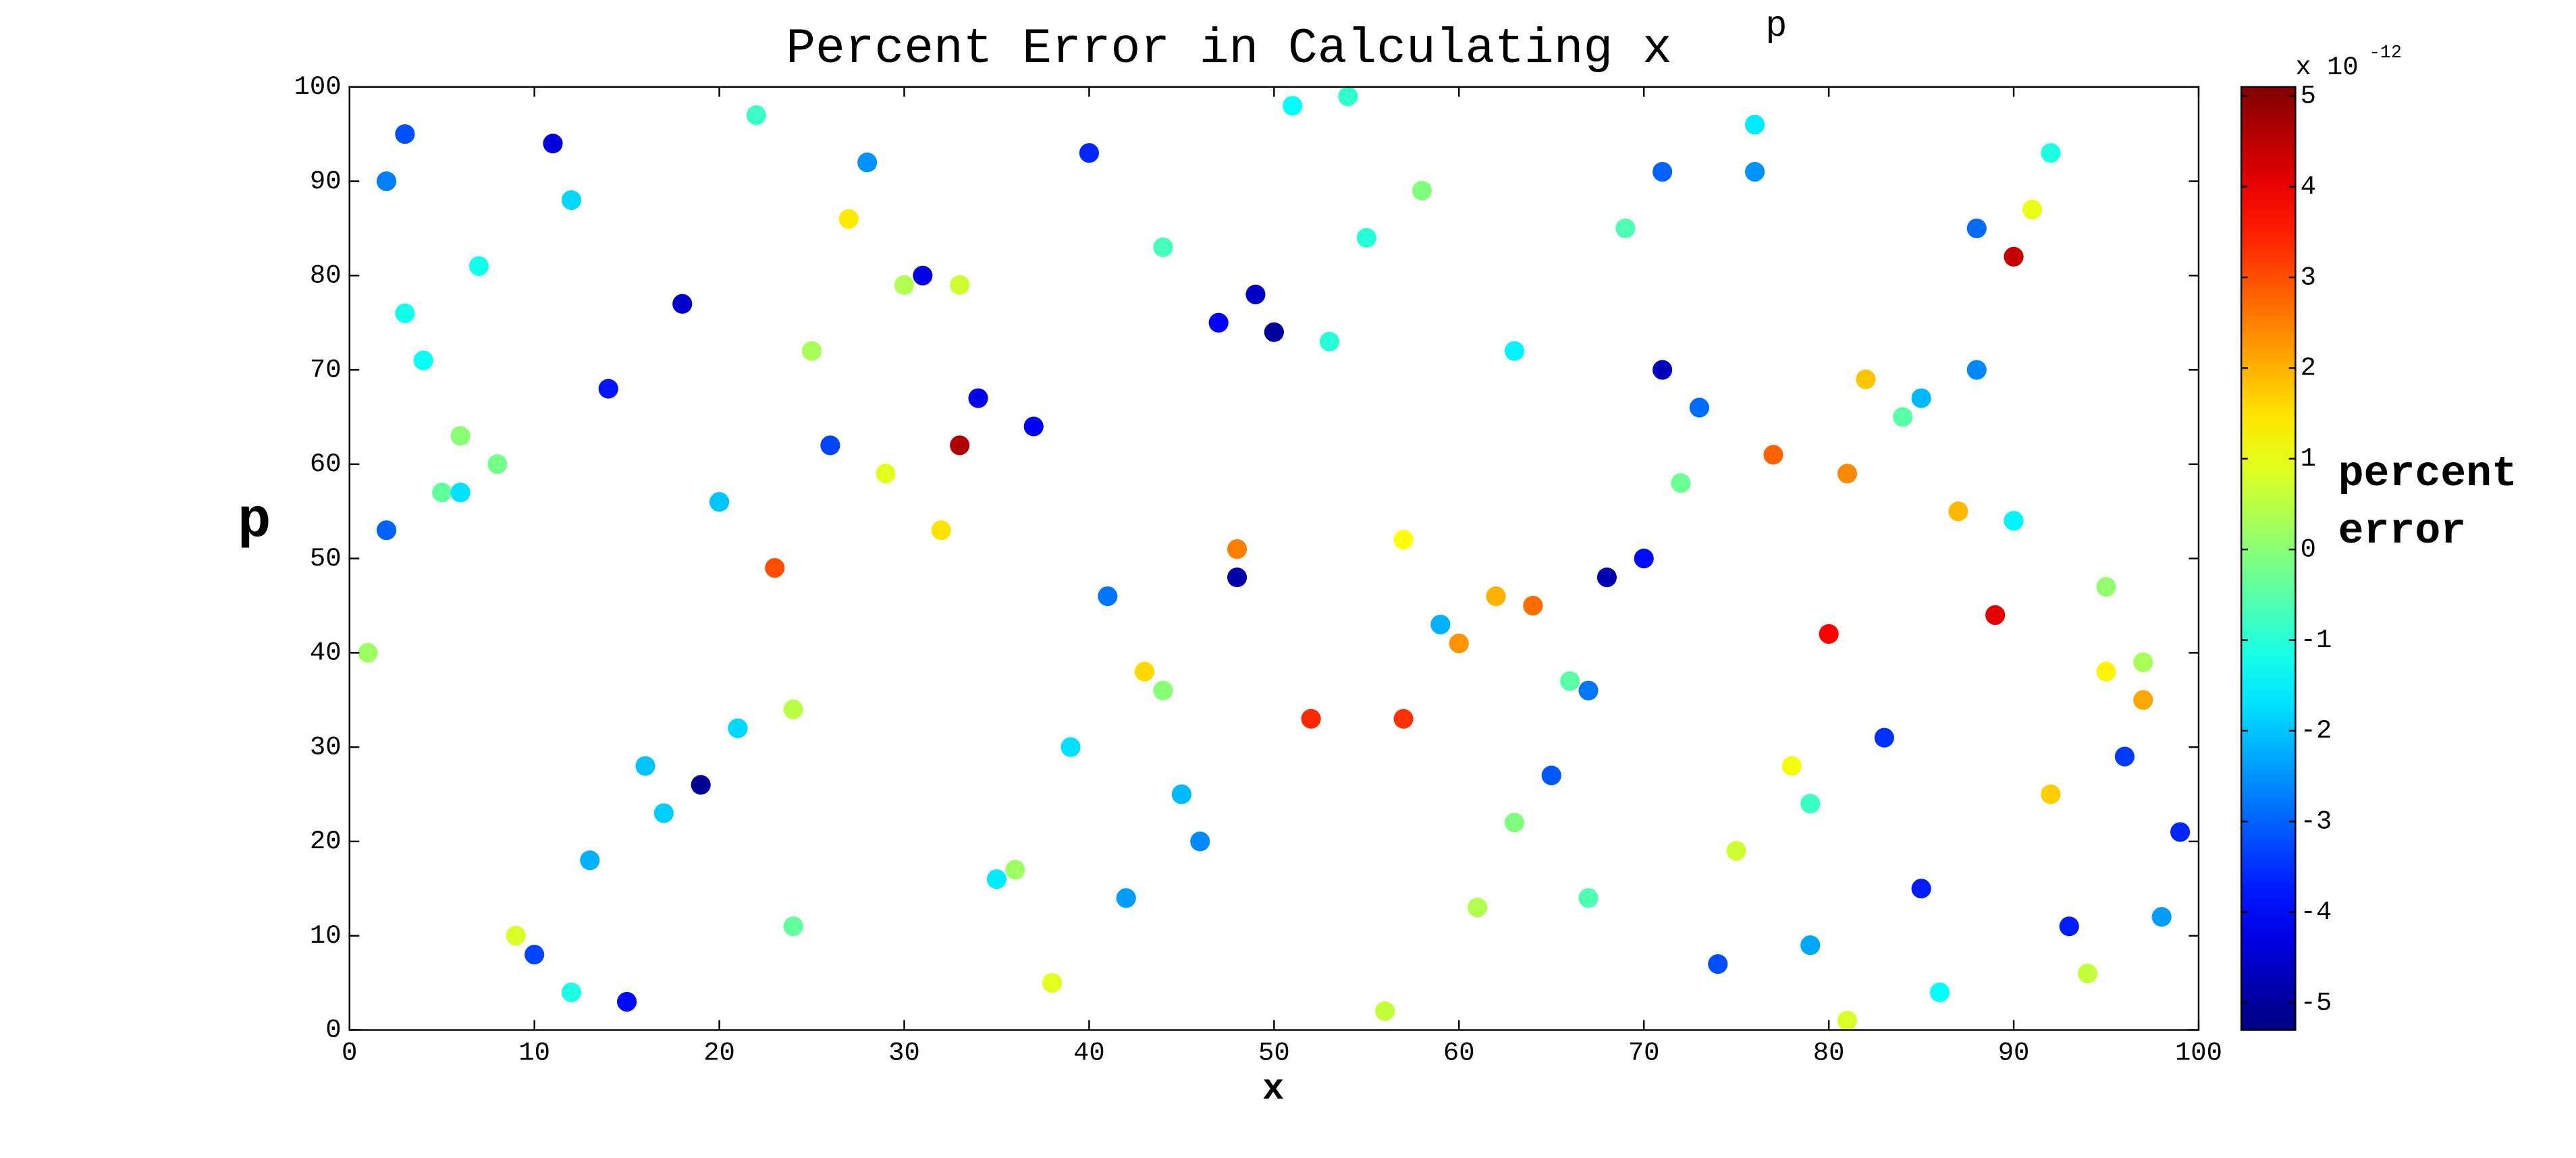  What do you see at coordinates (326, 181) in the screenshot?
I see `y-tick-label: 90` at bounding box center [326, 181].